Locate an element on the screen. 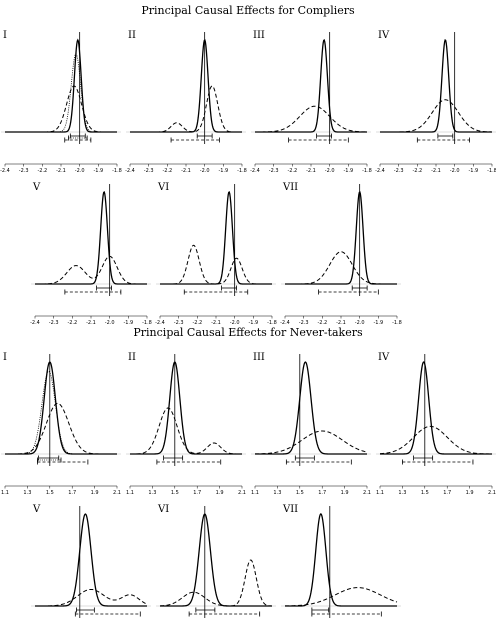 This screenshot has height=626, width=496. panel-compliers-II: II -2.4 -2.3 -2.2 -2.1 -2.0 -1.9 -1.8 is located at coordinates (186, 102).